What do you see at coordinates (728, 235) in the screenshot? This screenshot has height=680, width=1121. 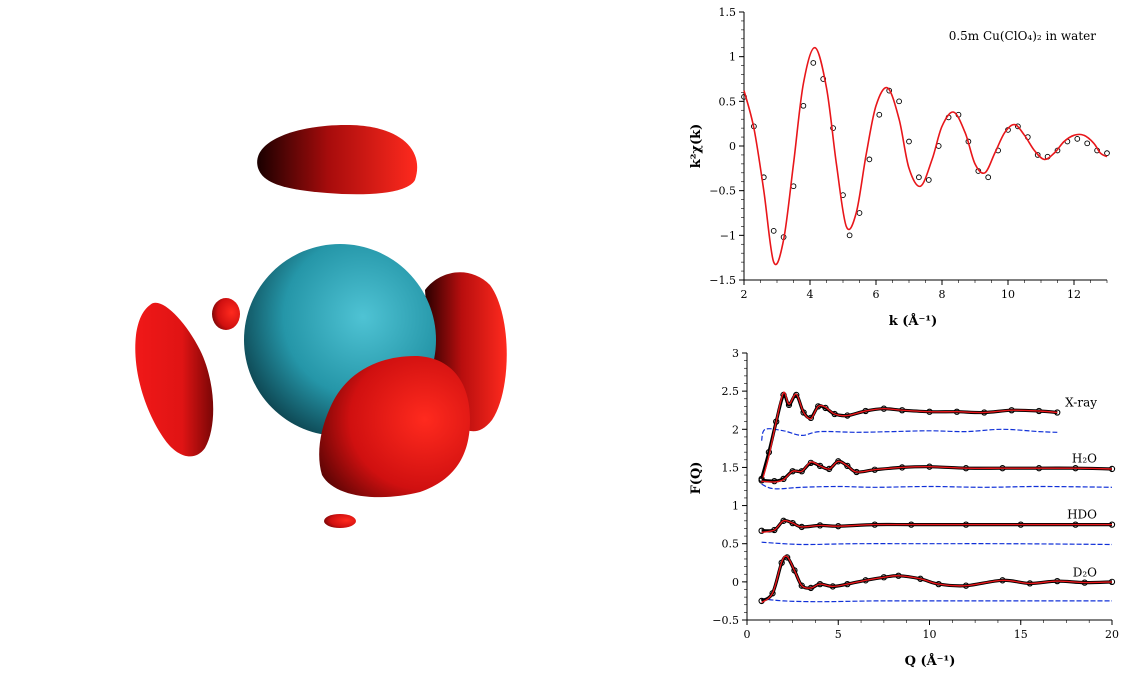 I see `exafs-y-tick-label: −1` at bounding box center [728, 235].